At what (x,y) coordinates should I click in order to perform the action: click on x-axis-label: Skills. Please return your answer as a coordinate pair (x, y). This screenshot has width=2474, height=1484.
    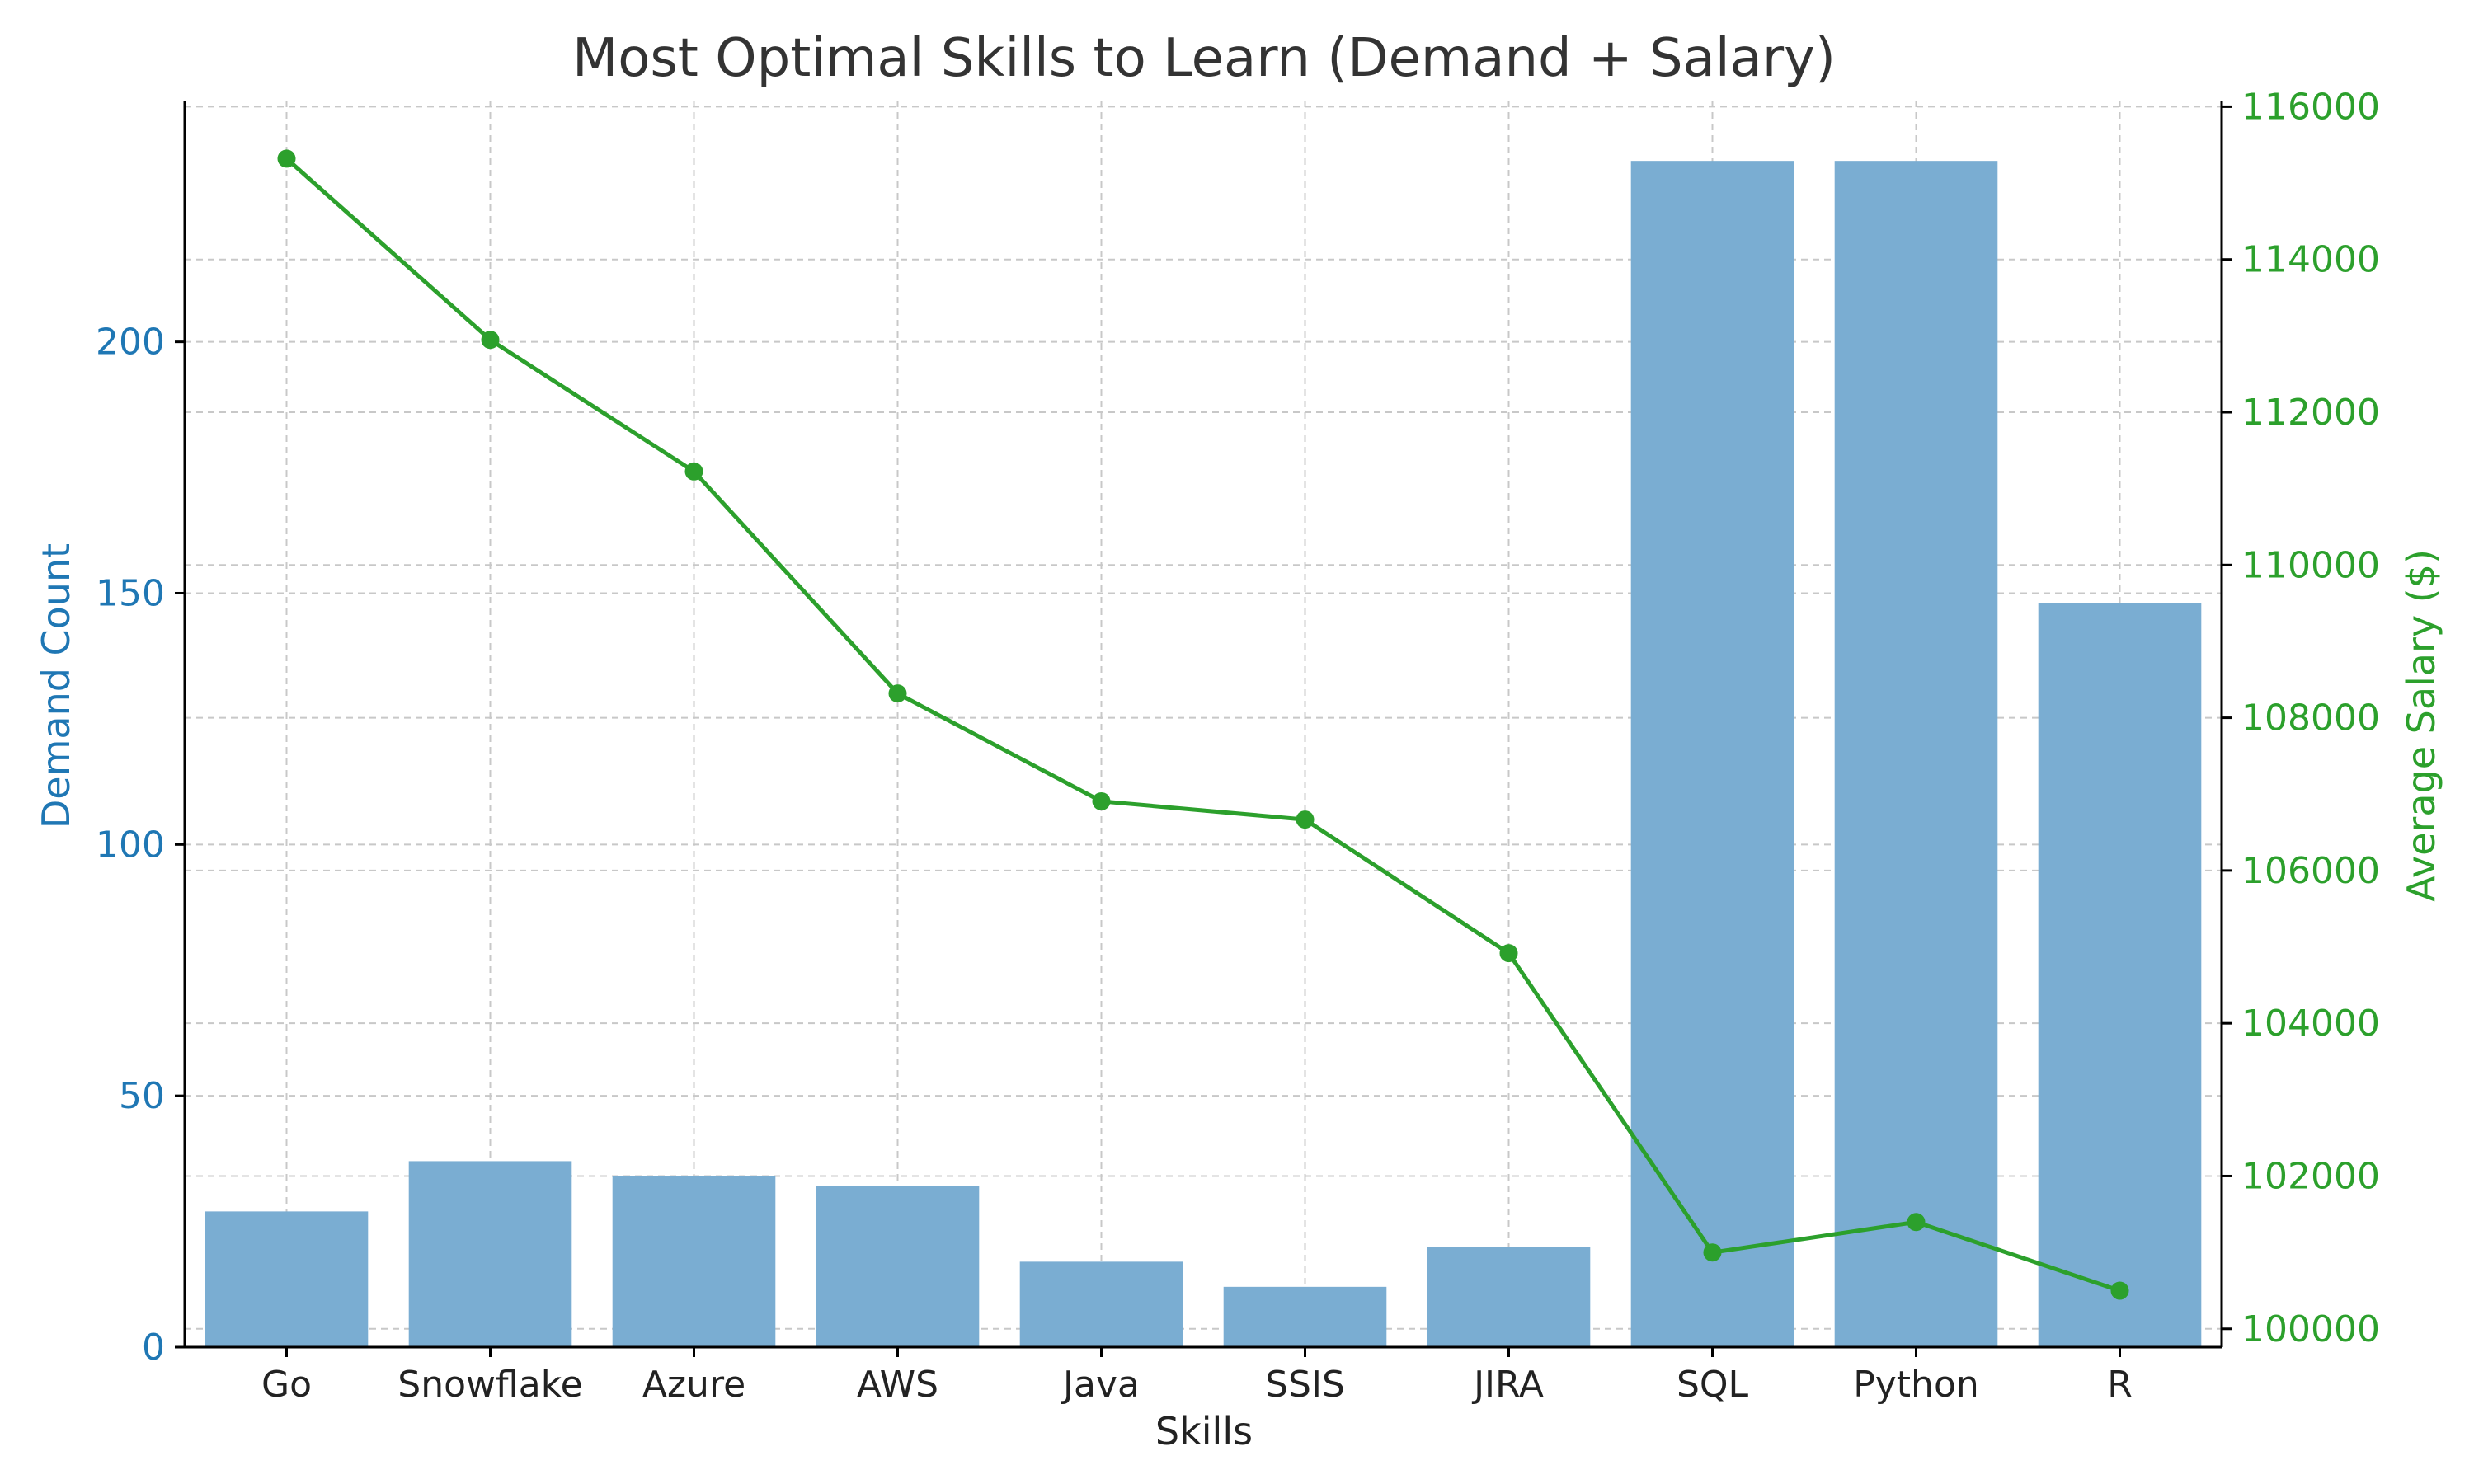
    Looking at the image, I should click on (1204, 1431).